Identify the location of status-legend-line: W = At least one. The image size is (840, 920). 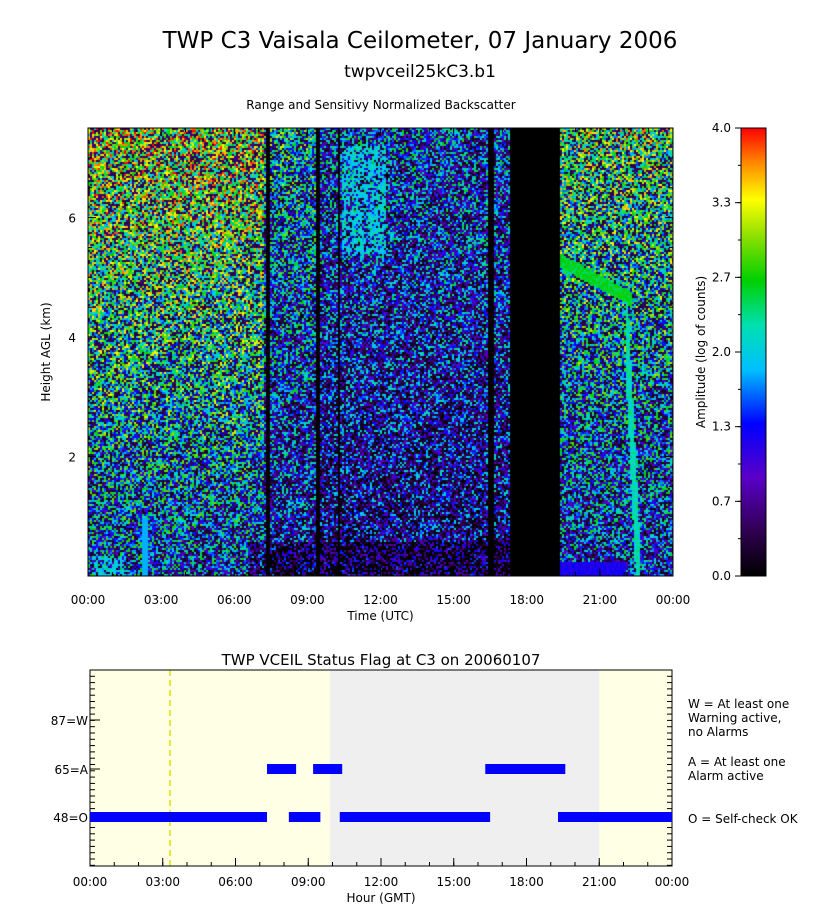
(738, 704).